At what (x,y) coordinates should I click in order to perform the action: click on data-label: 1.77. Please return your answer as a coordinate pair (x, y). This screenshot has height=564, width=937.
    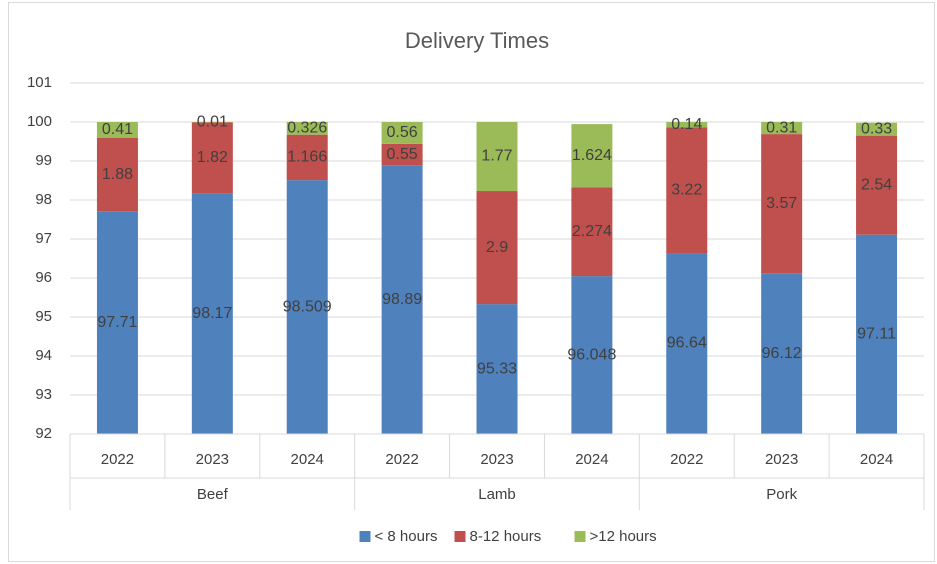
    Looking at the image, I should click on (496, 156).